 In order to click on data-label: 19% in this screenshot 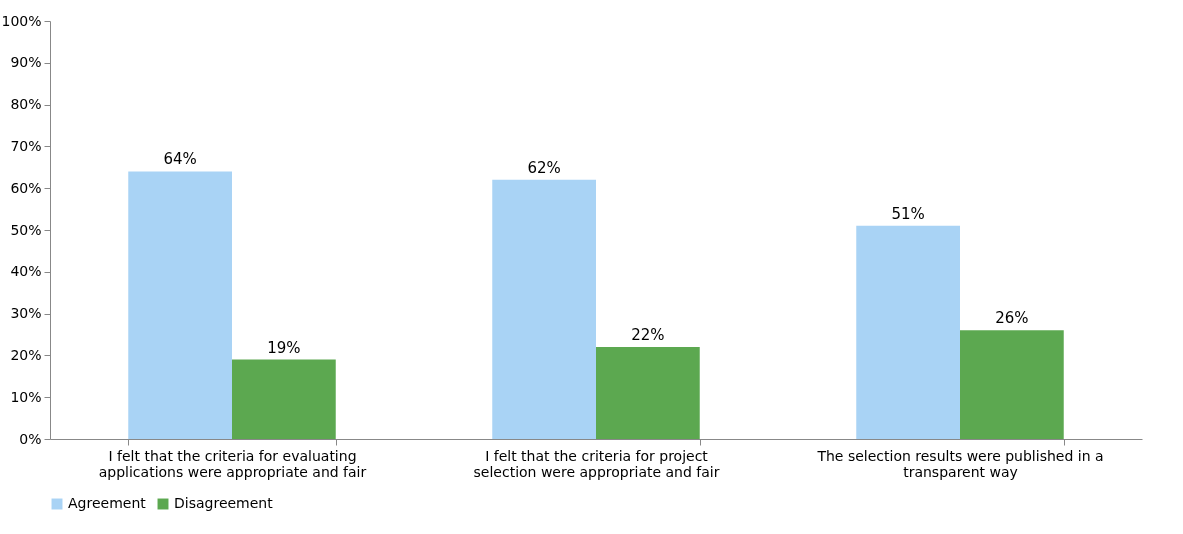, I will do `click(284, 347)`.